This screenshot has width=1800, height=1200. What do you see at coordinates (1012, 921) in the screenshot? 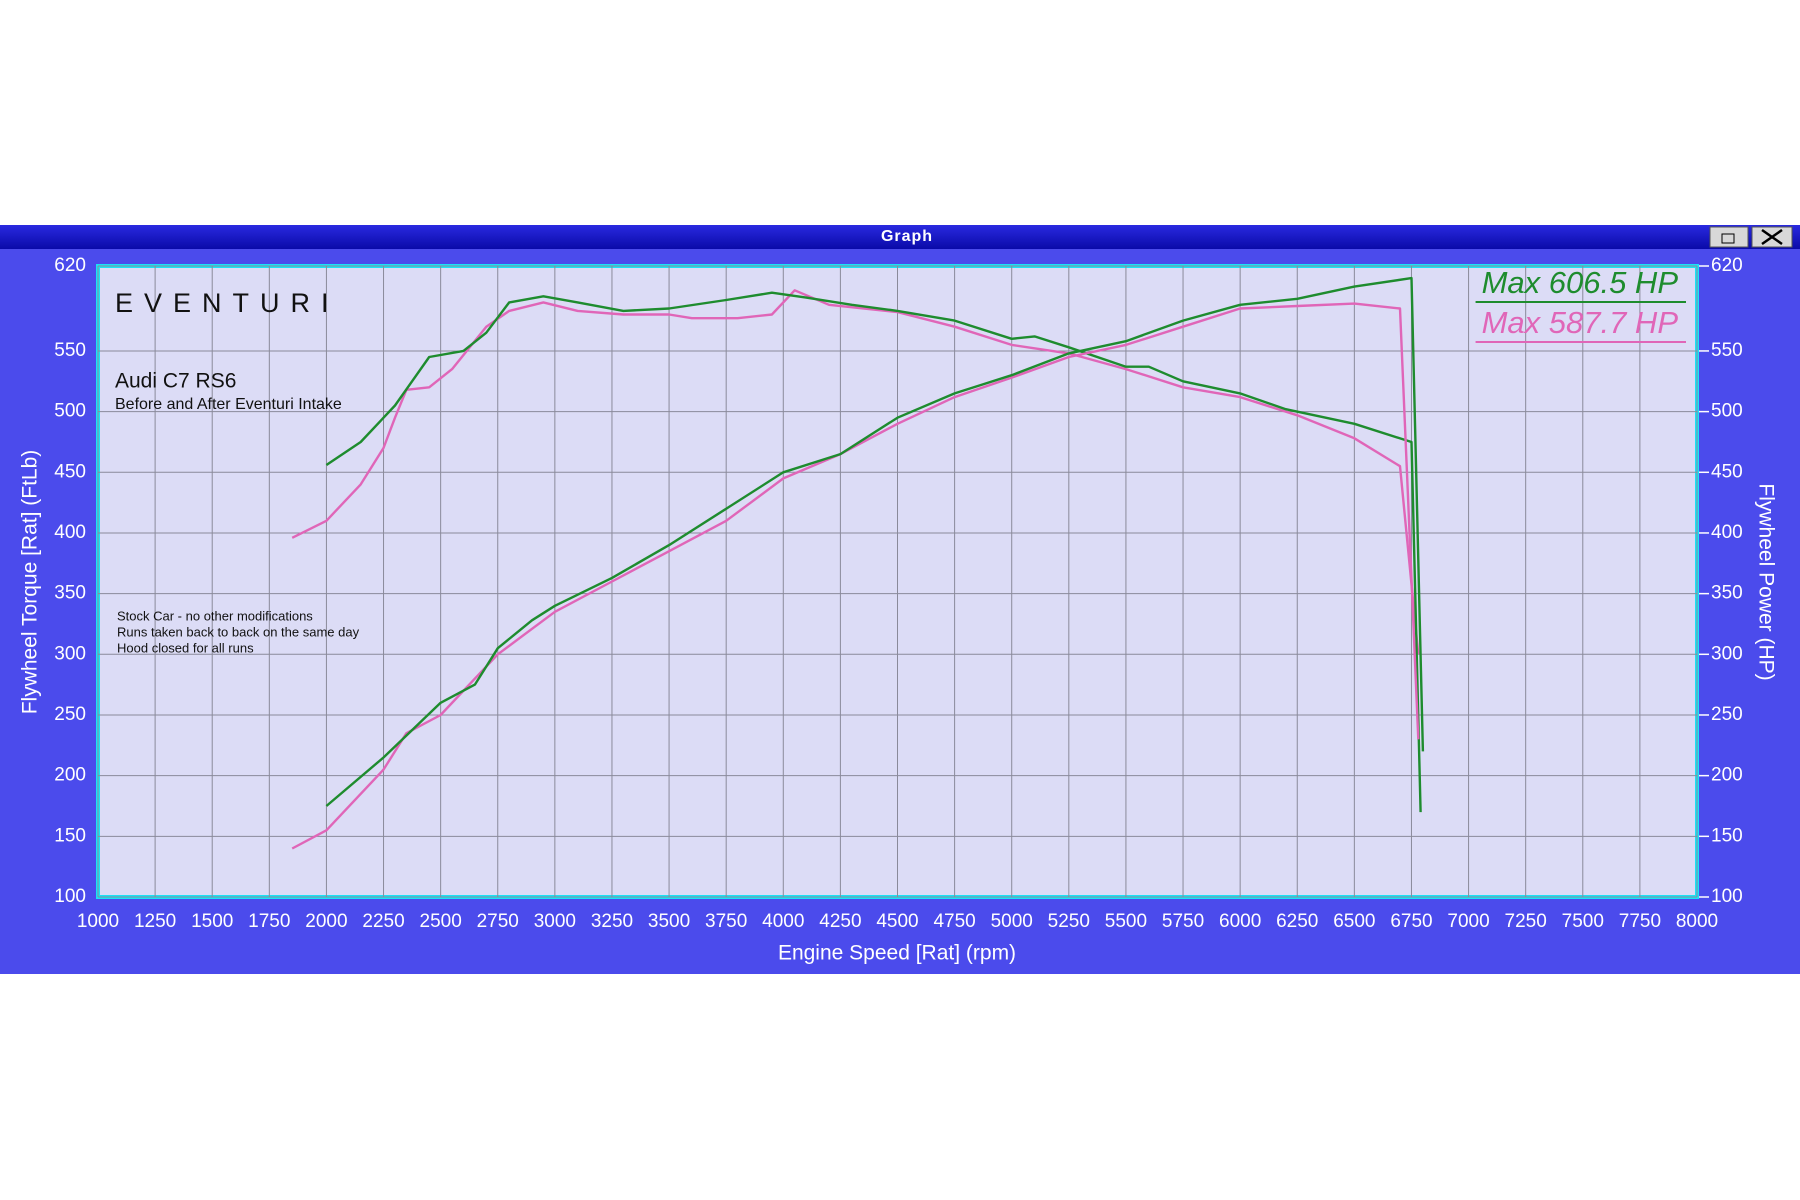
I see `x-tick-label: 5000` at bounding box center [1012, 921].